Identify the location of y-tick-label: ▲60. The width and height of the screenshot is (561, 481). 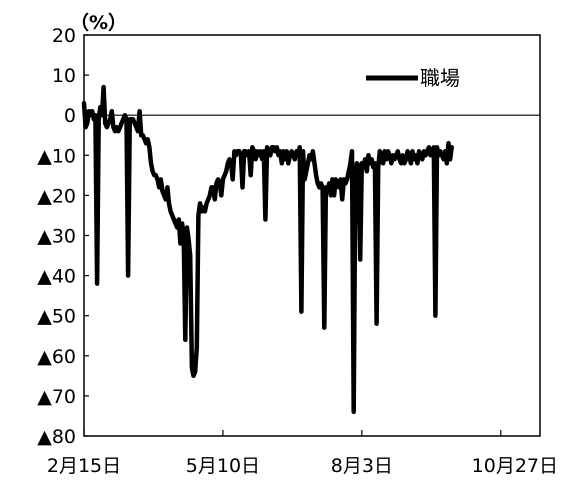
(56, 357).